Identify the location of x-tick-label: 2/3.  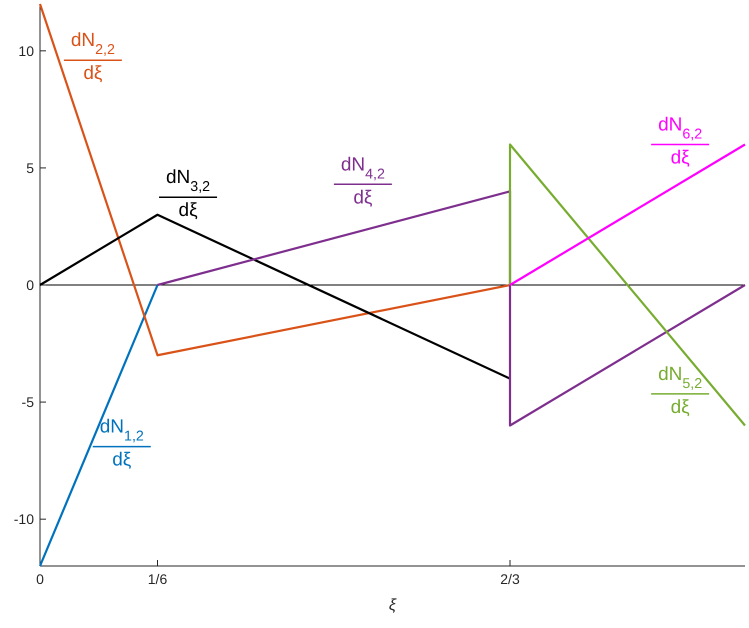
(510, 579).